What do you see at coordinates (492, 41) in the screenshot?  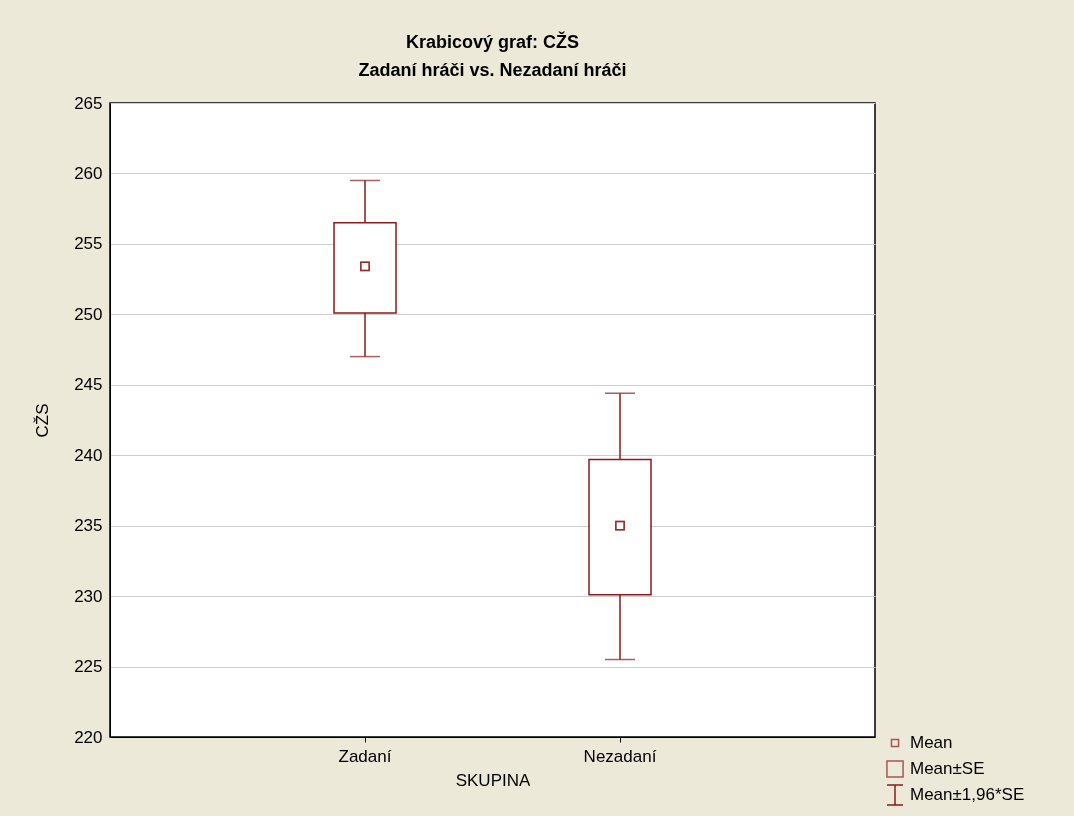 I see `chart-title: Krabicový graf: CŽS` at bounding box center [492, 41].